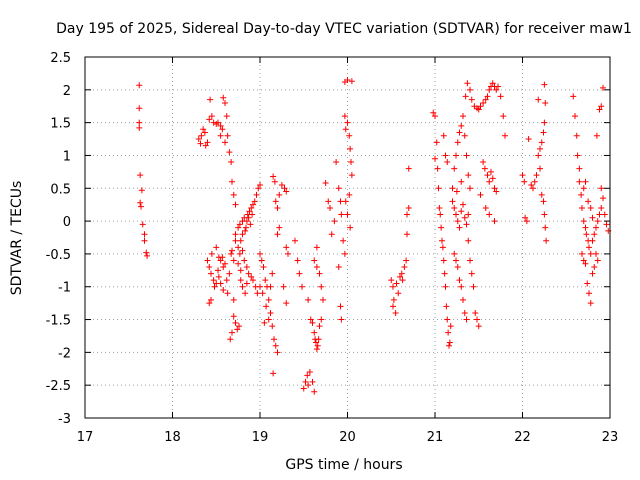 This screenshot has height=480, width=640. Describe the element at coordinates (610, 437) in the screenshot. I see `x-tick-label: 23` at that location.